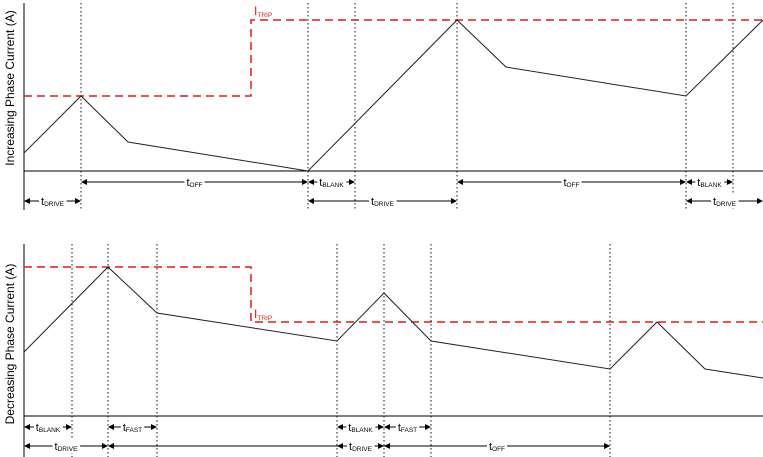 The width and height of the screenshot is (763, 457). I want to click on top-tdrive-3-interval: tDRIVE, so click(724, 201).